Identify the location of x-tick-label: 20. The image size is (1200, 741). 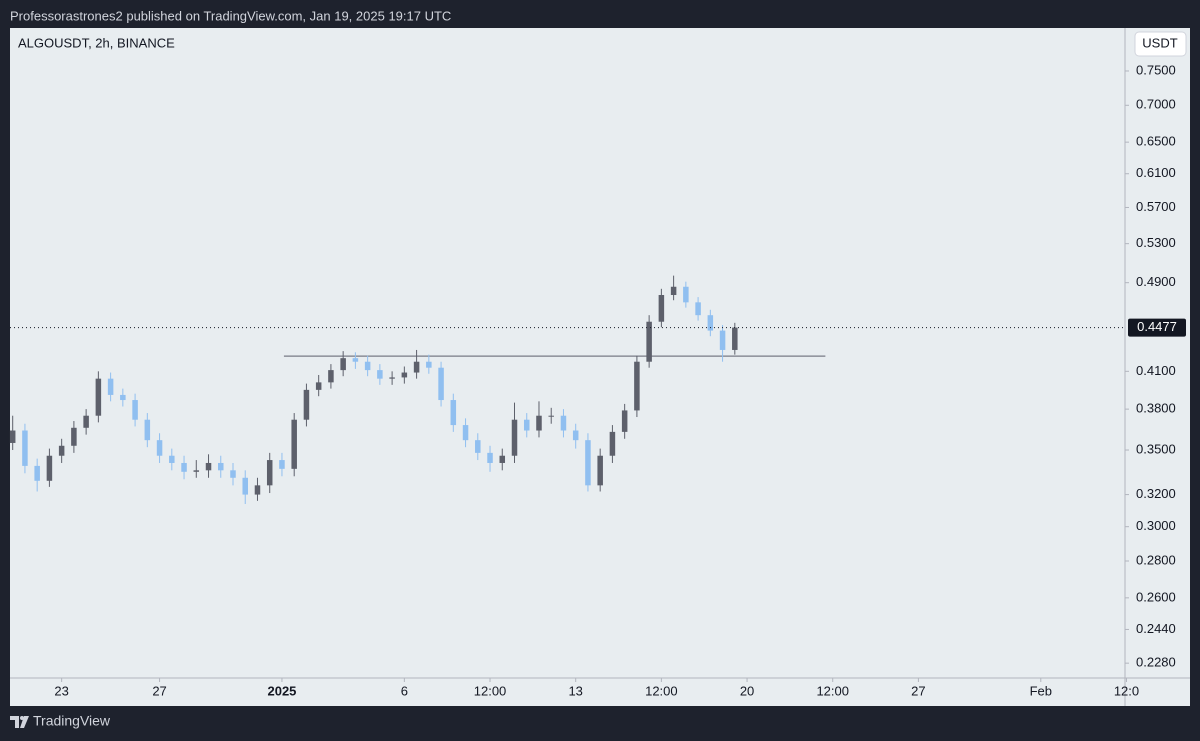
(747, 690).